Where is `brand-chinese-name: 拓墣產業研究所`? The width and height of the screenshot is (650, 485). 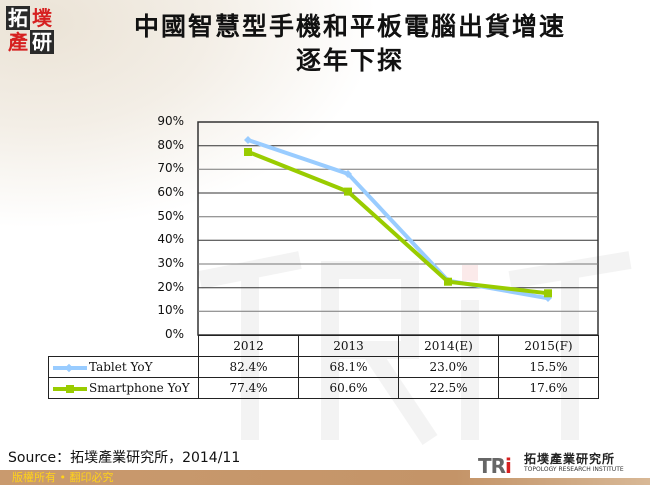
brand-chinese-name: 拓墣產業研究所 is located at coordinates (570, 459).